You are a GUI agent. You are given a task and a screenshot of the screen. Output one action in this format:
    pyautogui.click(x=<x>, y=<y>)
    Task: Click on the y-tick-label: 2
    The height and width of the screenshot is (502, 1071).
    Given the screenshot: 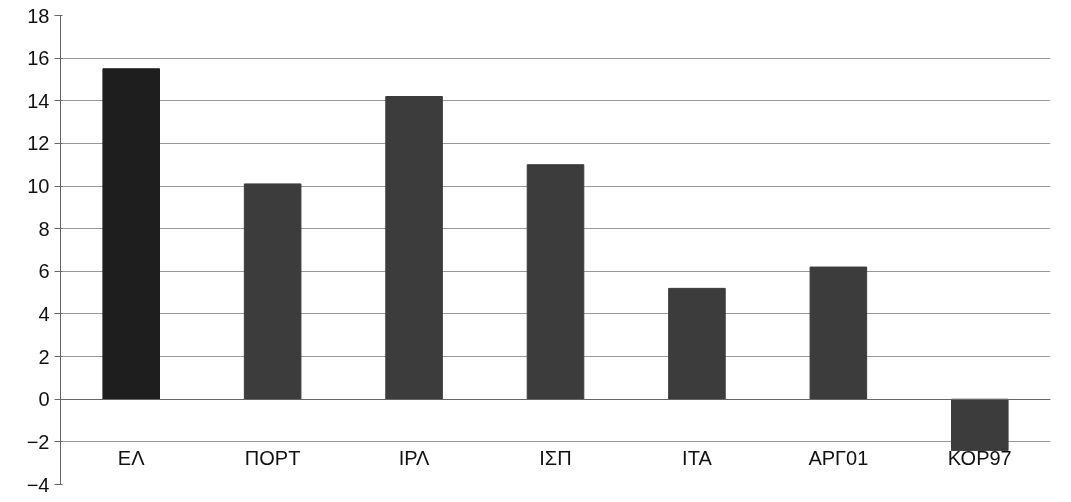 What is the action you would take?
    pyautogui.click(x=44, y=356)
    